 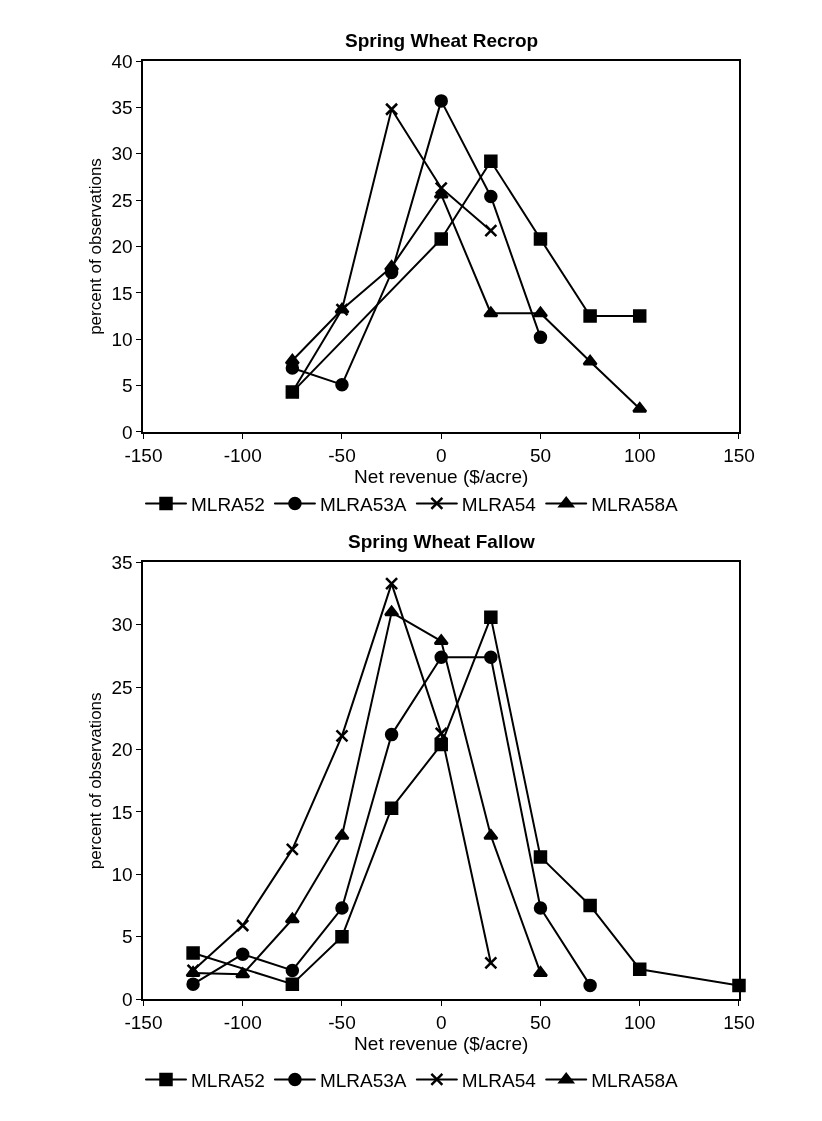 What do you see at coordinates (122, 61) in the screenshot?
I see `y-tick-label: 40` at bounding box center [122, 61].